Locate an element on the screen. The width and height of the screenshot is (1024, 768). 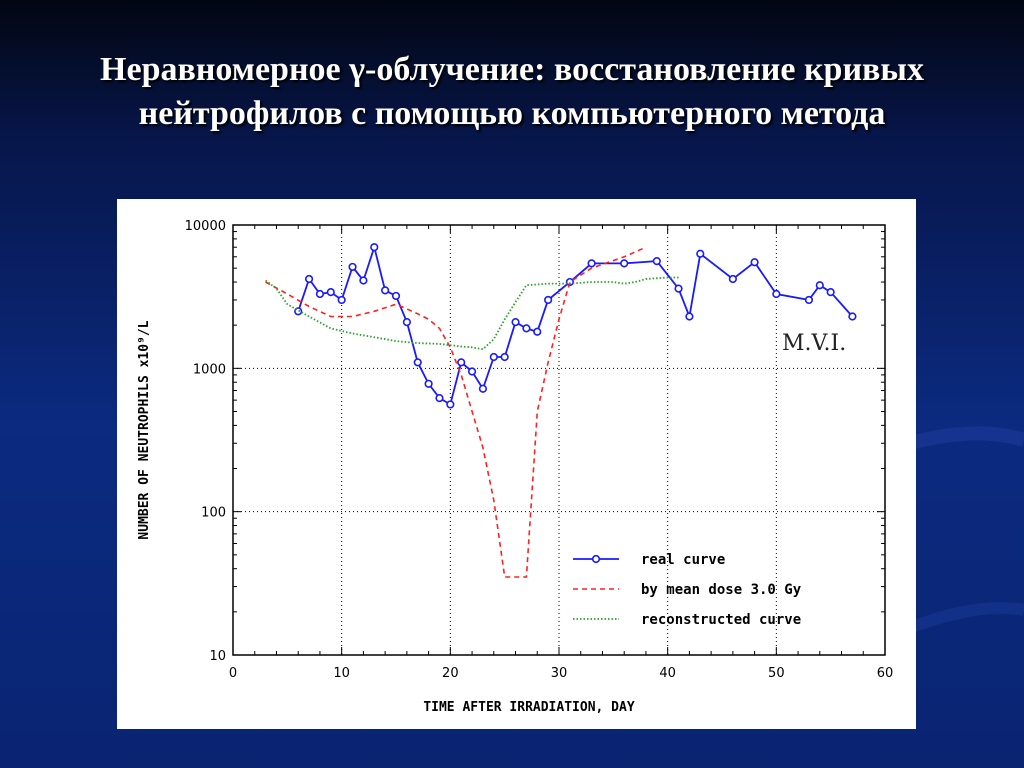
x-tick-label: 40 is located at coordinates (667, 673).